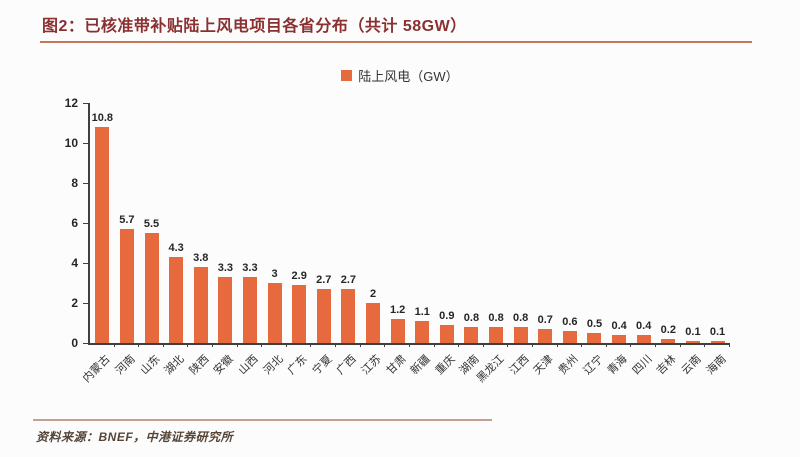  Describe the element at coordinates (299, 276) in the screenshot. I see `bar-value-label: 2.9` at that location.